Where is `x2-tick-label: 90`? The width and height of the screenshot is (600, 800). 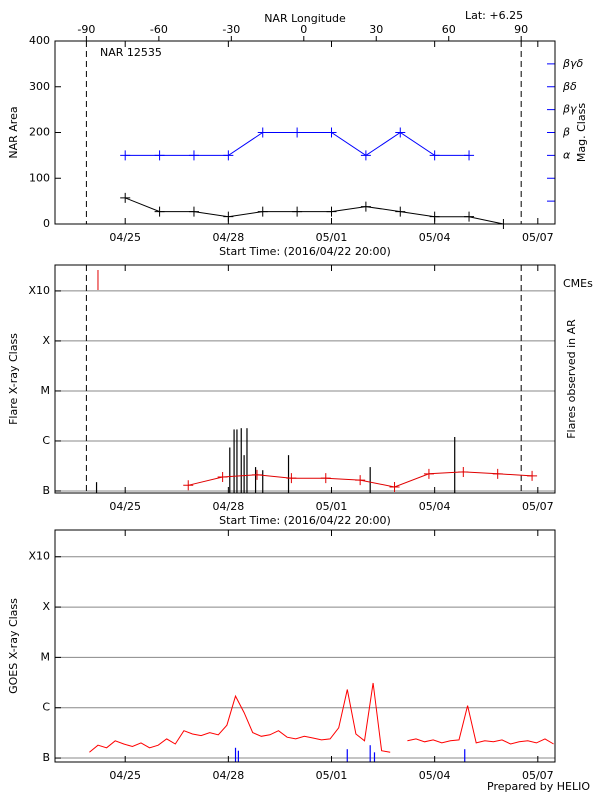 x2-tick-label: 90 is located at coordinates (521, 29).